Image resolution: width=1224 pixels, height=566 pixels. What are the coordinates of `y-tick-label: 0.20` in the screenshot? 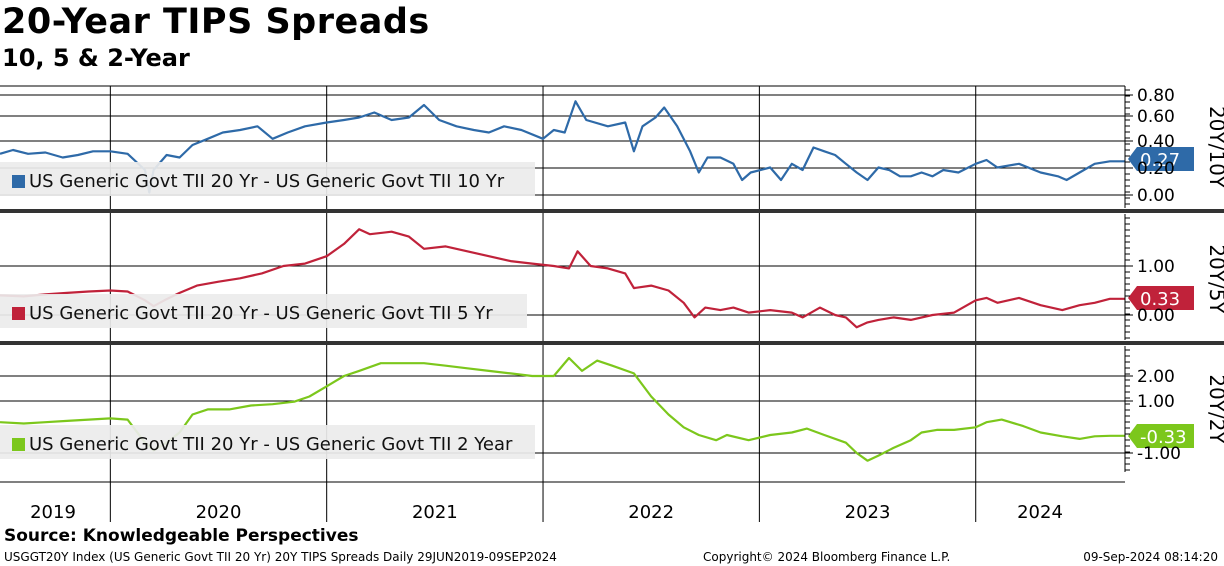 It's located at (1156, 169).